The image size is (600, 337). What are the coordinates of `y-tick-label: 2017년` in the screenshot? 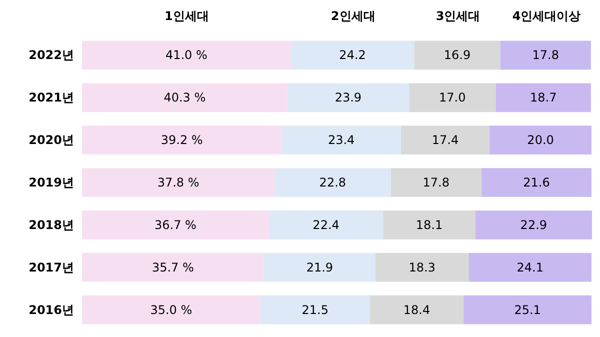 It's located at (51, 267).